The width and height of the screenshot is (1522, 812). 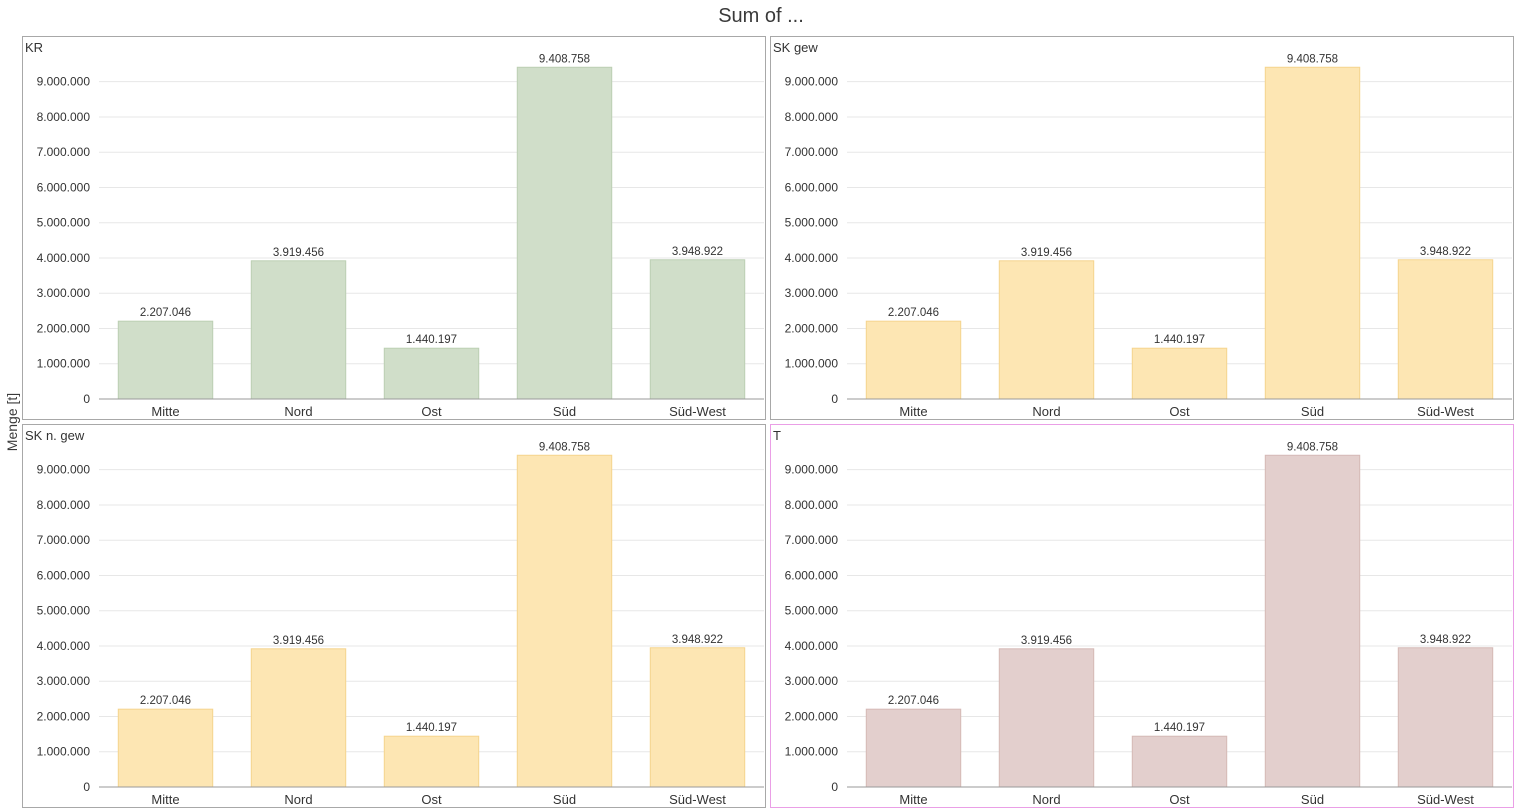 I want to click on panel-title: SK gew, so click(x=795, y=47).